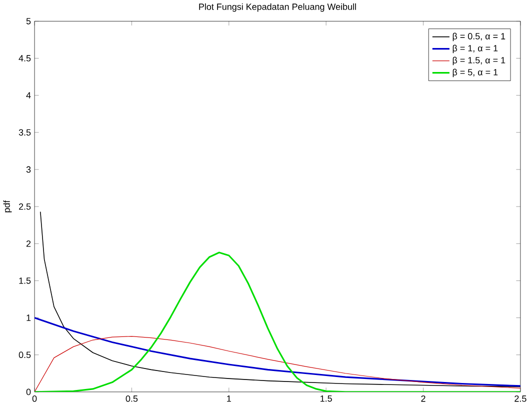  Describe the element at coordinates (28, 317) in the screenshot. I see `y-tick-label: 1` at that location.